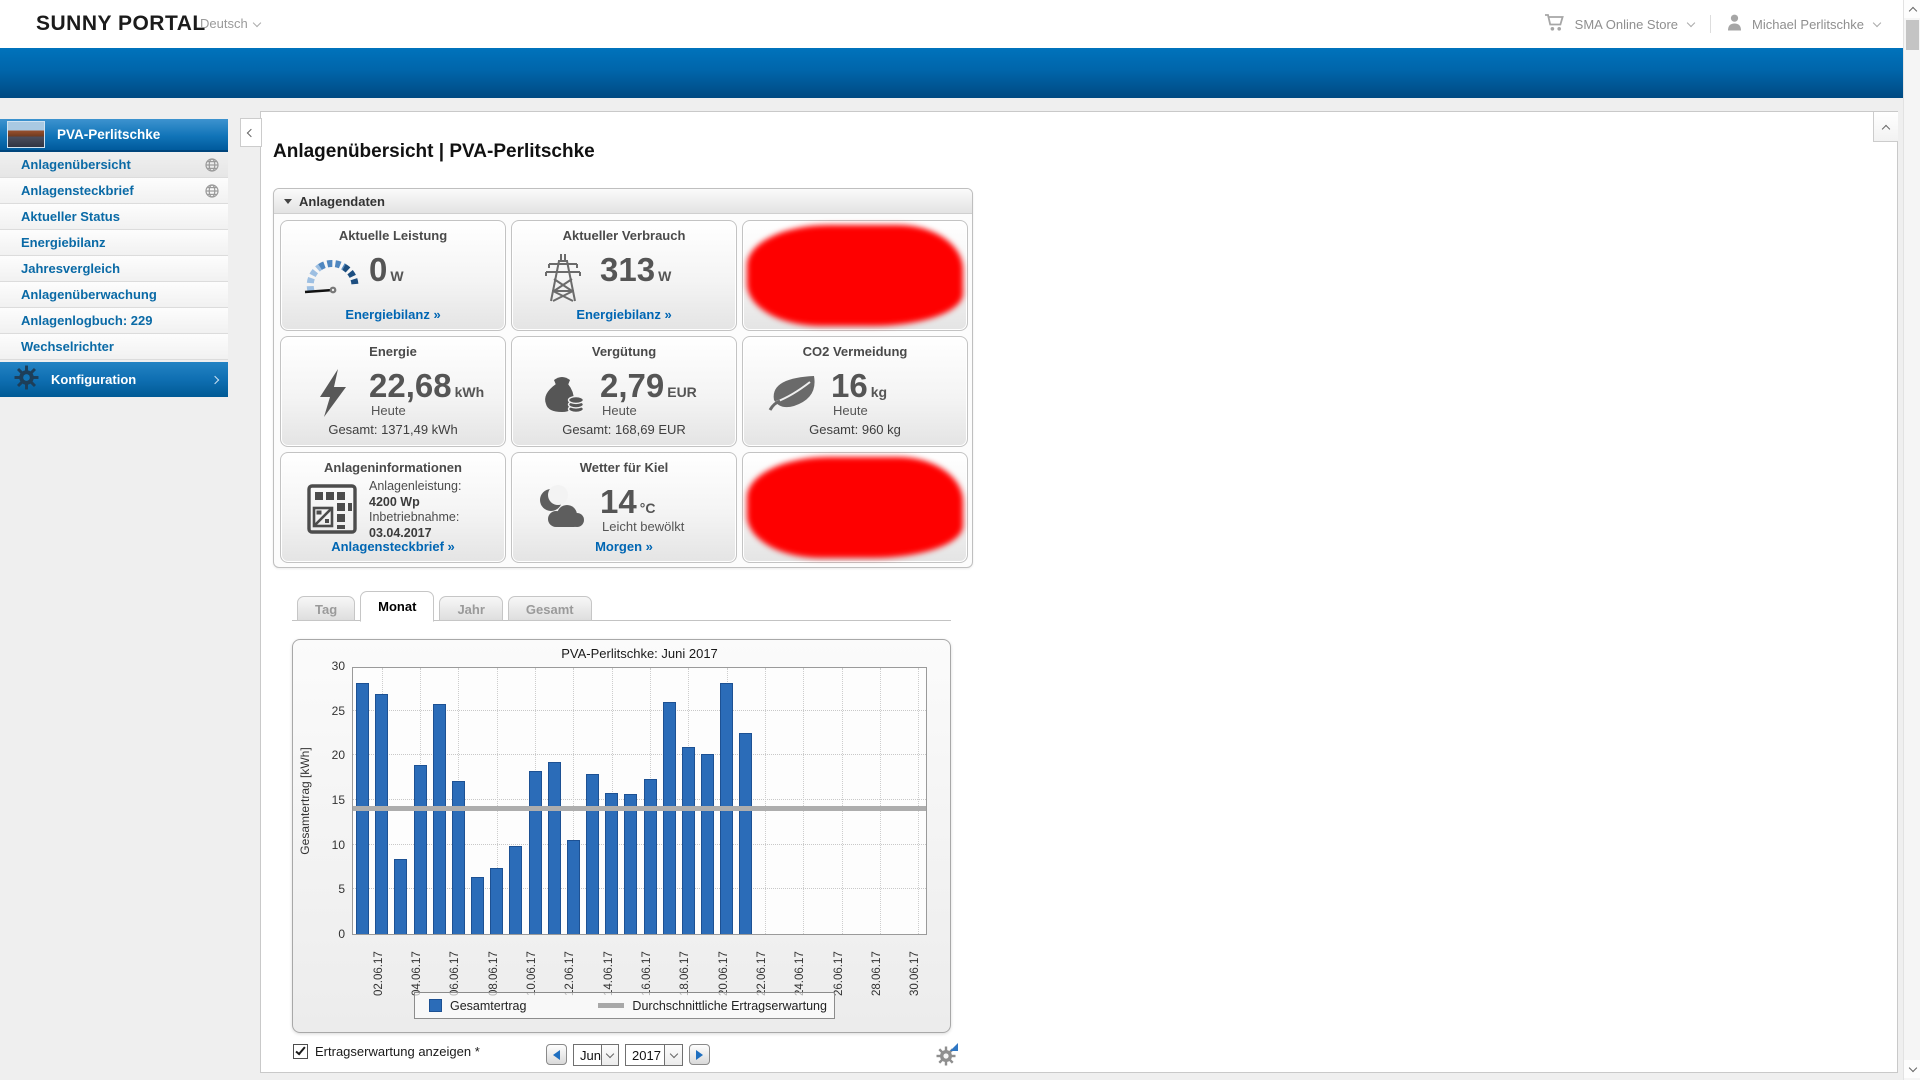 This screenshot has width=1920, height=1080. Describe the element at coordinates (114, 191) in the screenshot. I see `sidebar-item: Anlagensteckbrief` at that location.